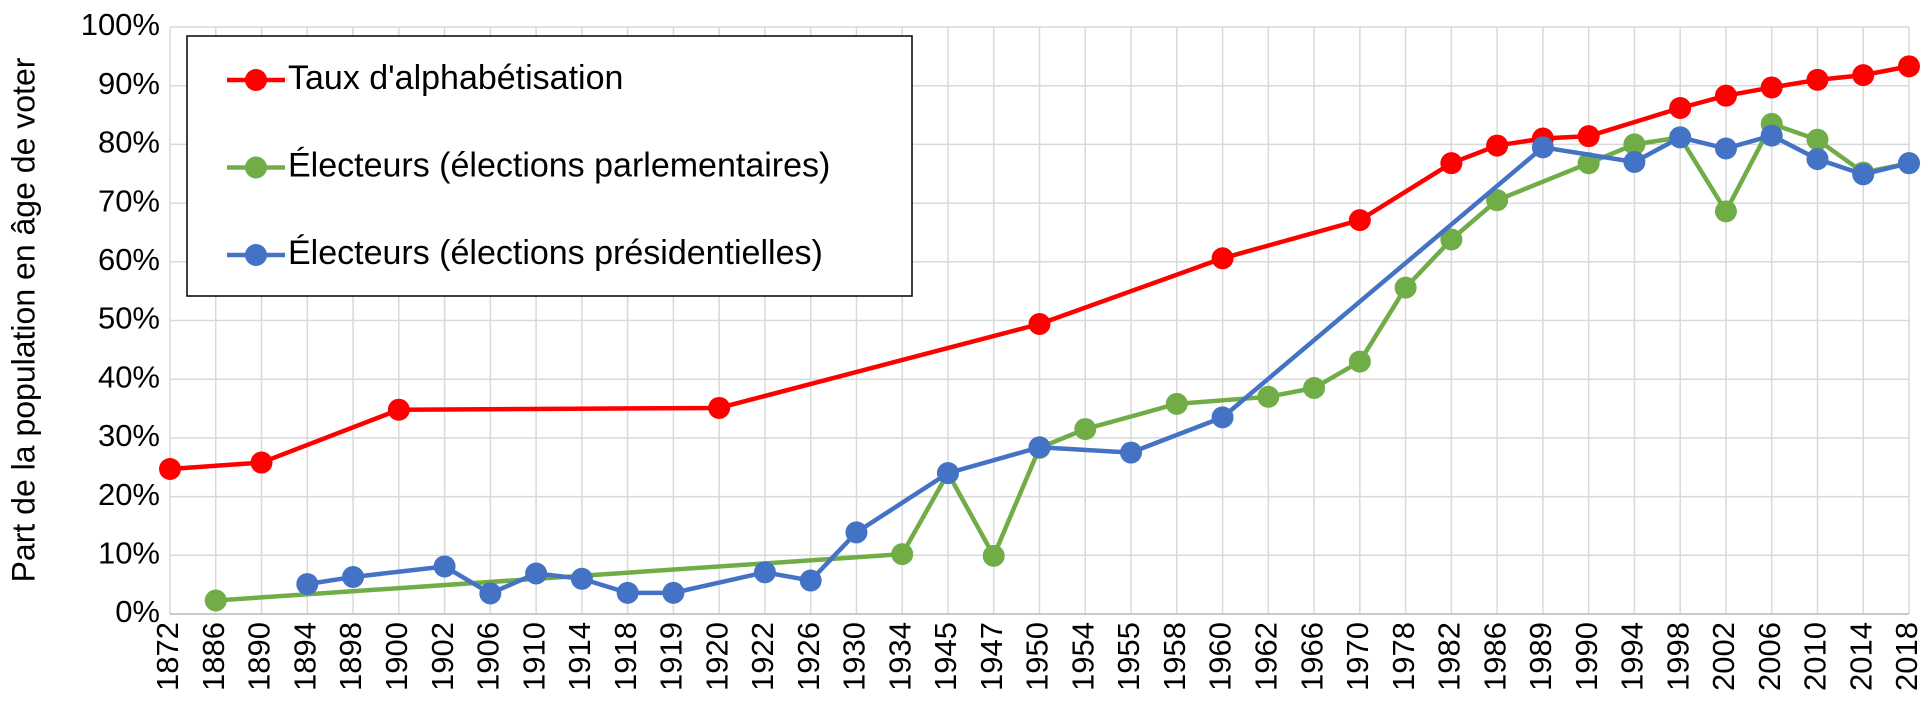 Image resolution: width=1928 pixels, height=718 pixels. Describe the element at coordinates (1266, 656) in the screenshot. I see `x-tick-label: 1962` at that location.